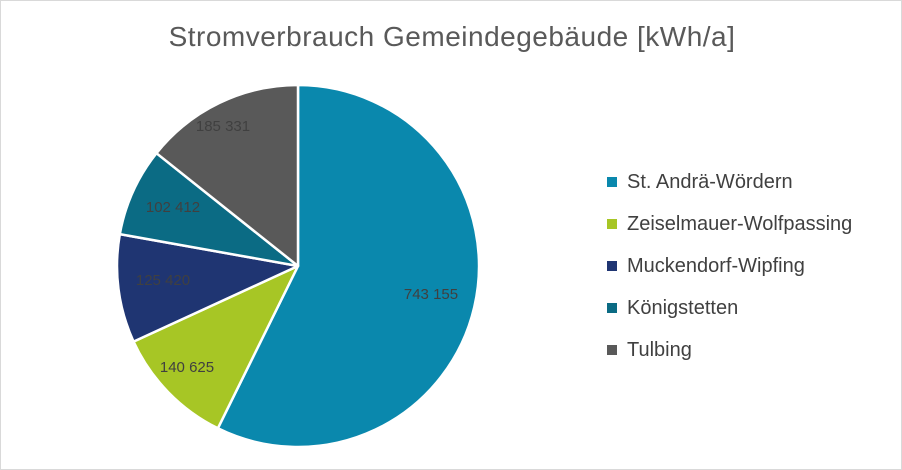 The width and height of the screenshot is (902, 470). I want to click on chart-title: Stromverbrauch Gemeindegebäude [kWh/a], so click(452, 36).